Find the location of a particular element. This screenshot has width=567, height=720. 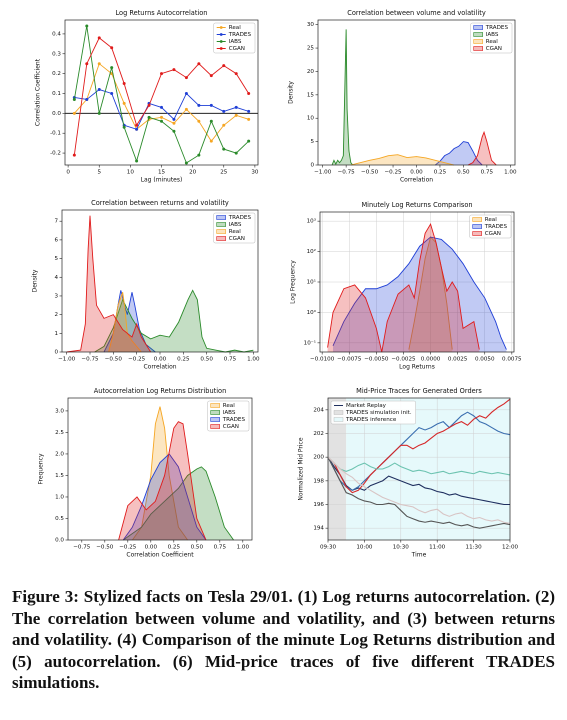

y-tick-label: 202 is located at coordinates (318, 434).